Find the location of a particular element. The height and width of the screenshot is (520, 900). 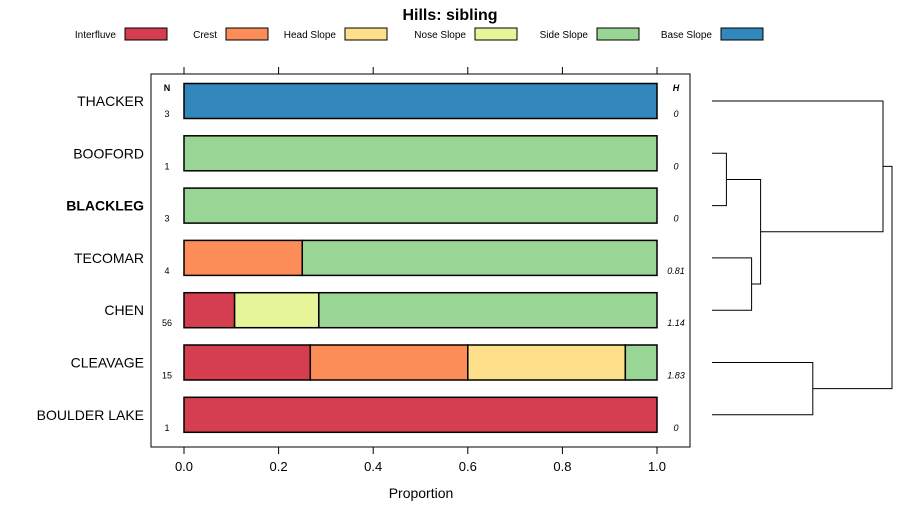

n-value: 15 is located at coordinates (167, 376).